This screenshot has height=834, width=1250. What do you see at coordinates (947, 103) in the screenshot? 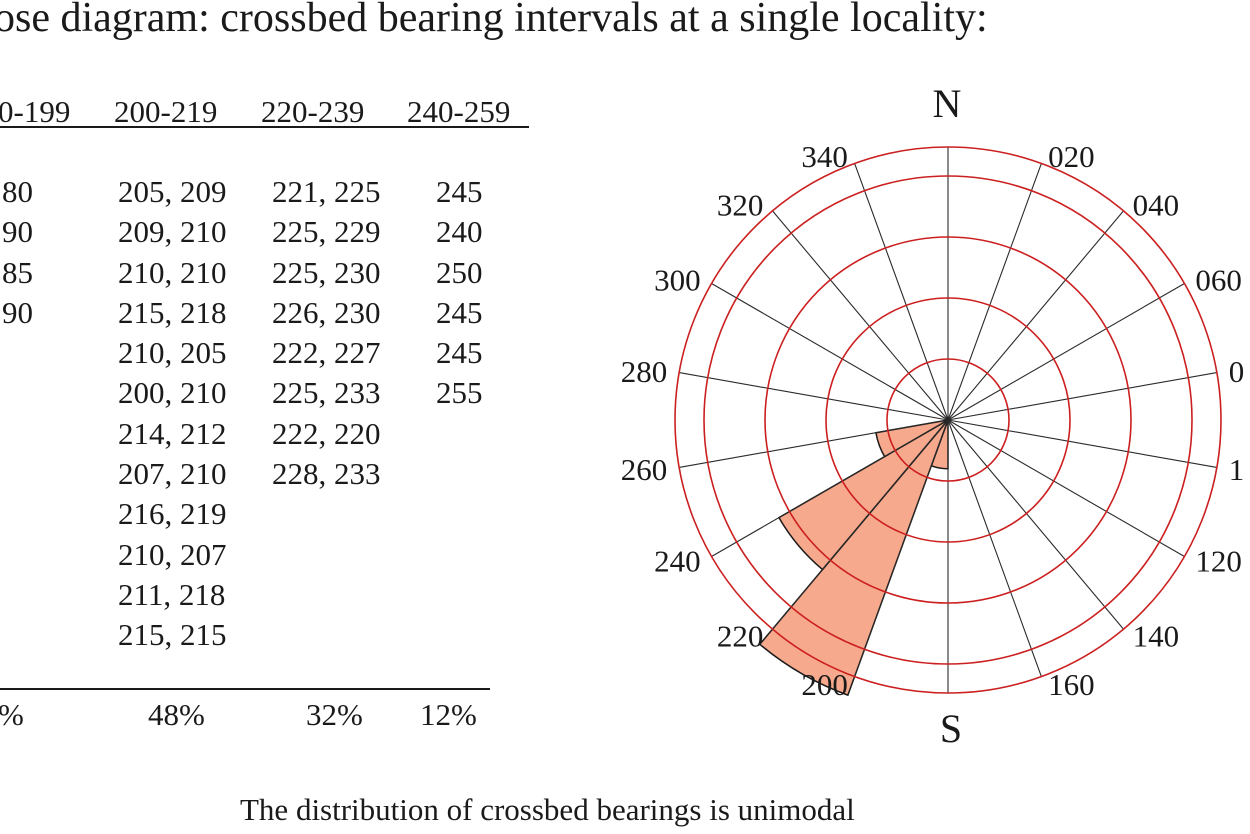
I see `north-label: N` at bounding box center [947, 103].